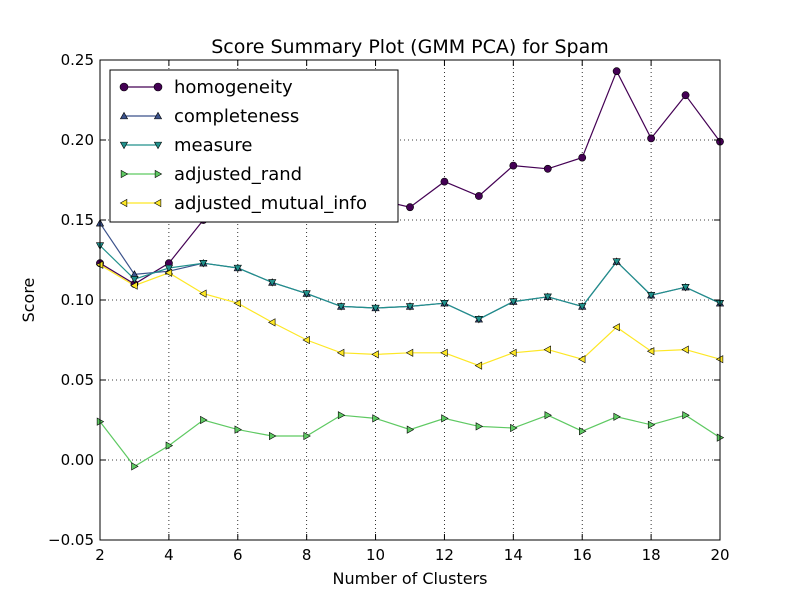 The height and width of the screenshot is (600, 800). What do you see at coordinates (77, 380) in the screenshot?
I see `y-tick-label: 0.05` at bounding box center [77, 380].